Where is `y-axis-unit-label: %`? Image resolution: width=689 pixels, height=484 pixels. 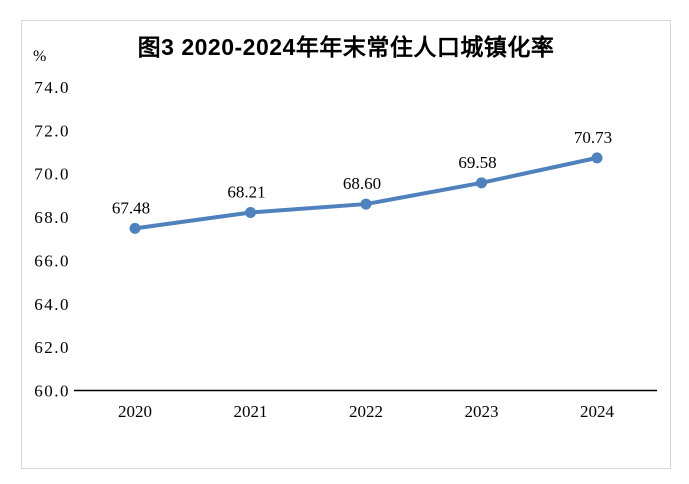 y-axis-unit-label: % is located at coordinates (40, 56).